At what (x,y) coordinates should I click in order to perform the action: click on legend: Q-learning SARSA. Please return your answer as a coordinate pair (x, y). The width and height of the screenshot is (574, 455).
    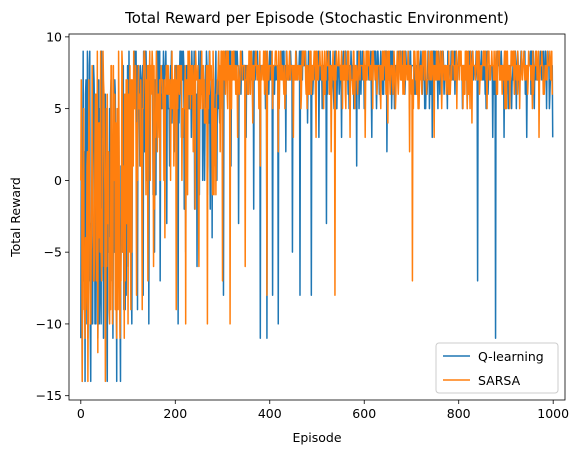
    Looking at the image, I should click on (497, 368).